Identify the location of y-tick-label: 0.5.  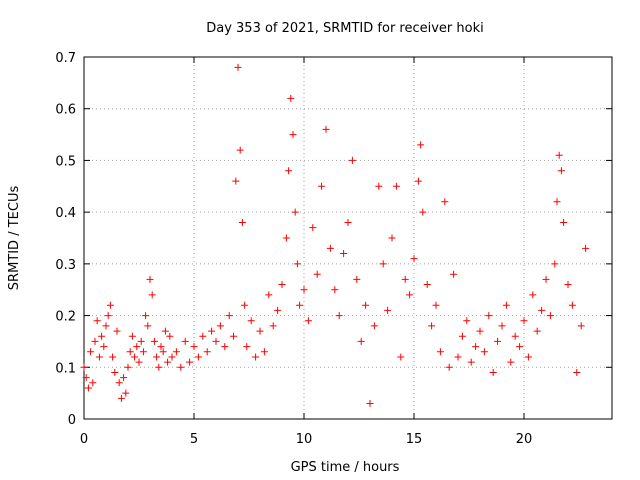
(65, 161).